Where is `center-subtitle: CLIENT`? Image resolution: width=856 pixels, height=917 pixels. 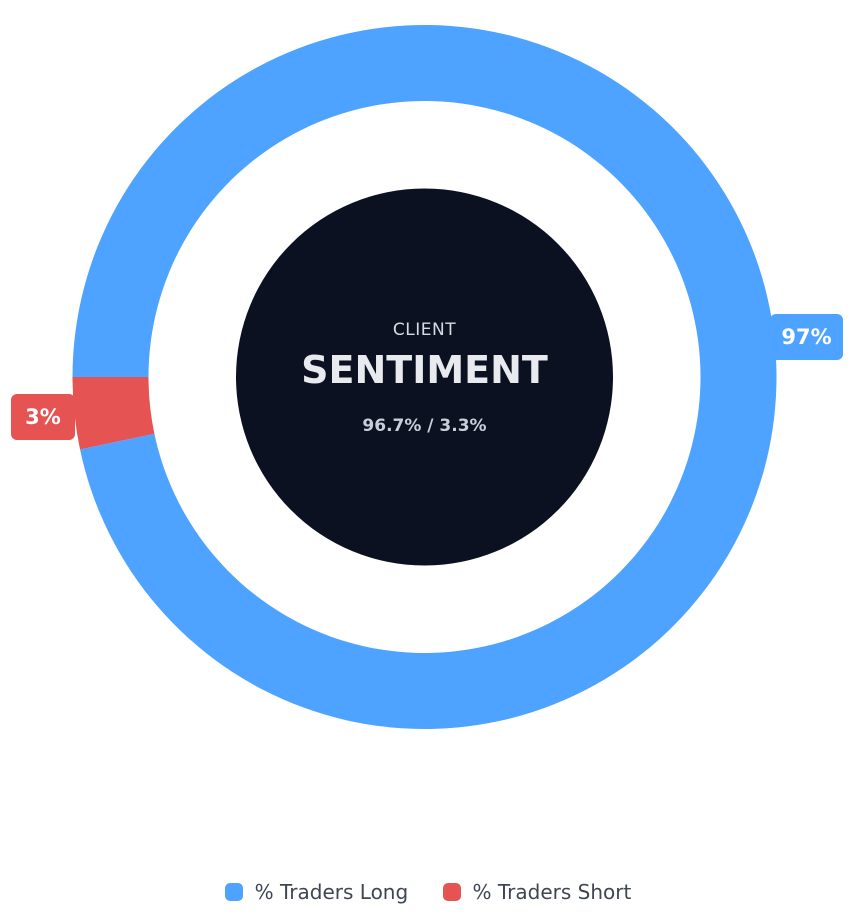
center-subtitle: CLIENT is located at coordinates (424, 330).